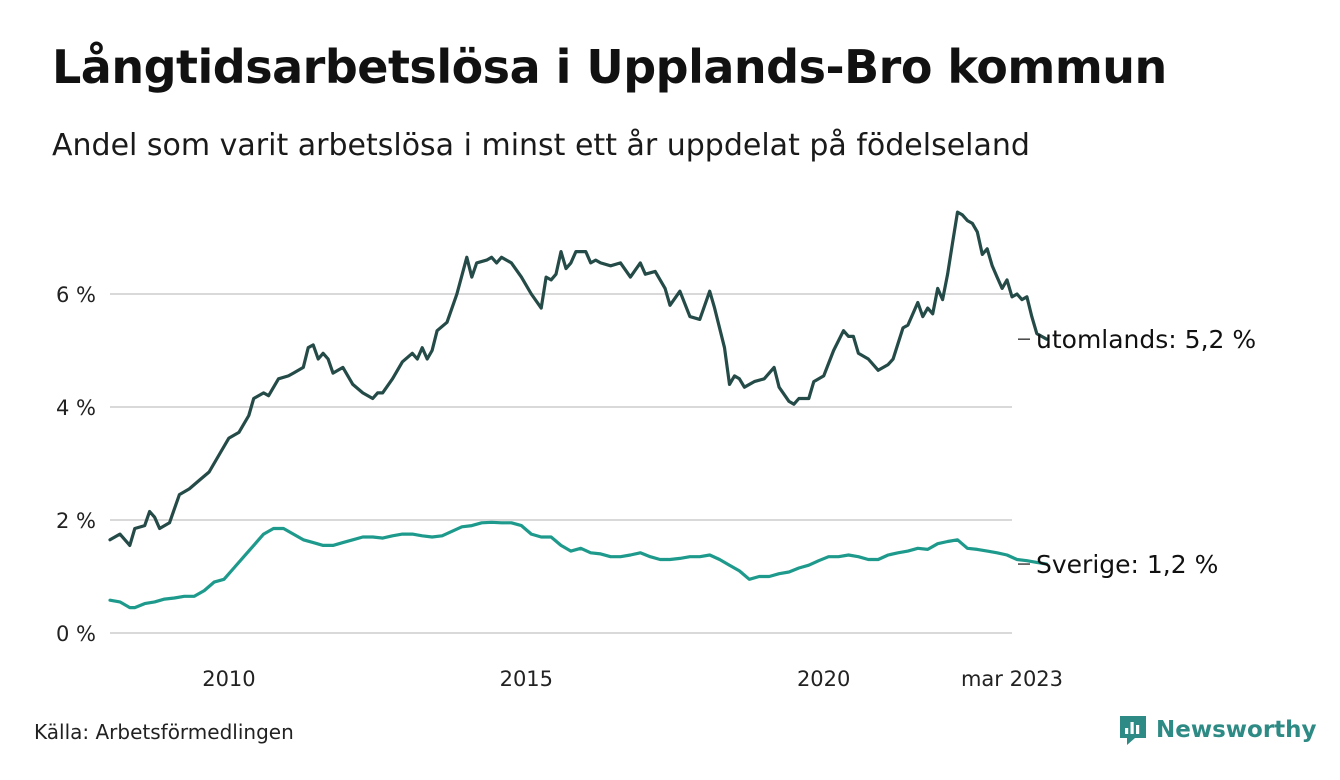 The height and width of the screenshot is (780, 1340). I want to click on y-axis-ticks: 0 % 2 % 4 % 6 %, so click(76, 464).